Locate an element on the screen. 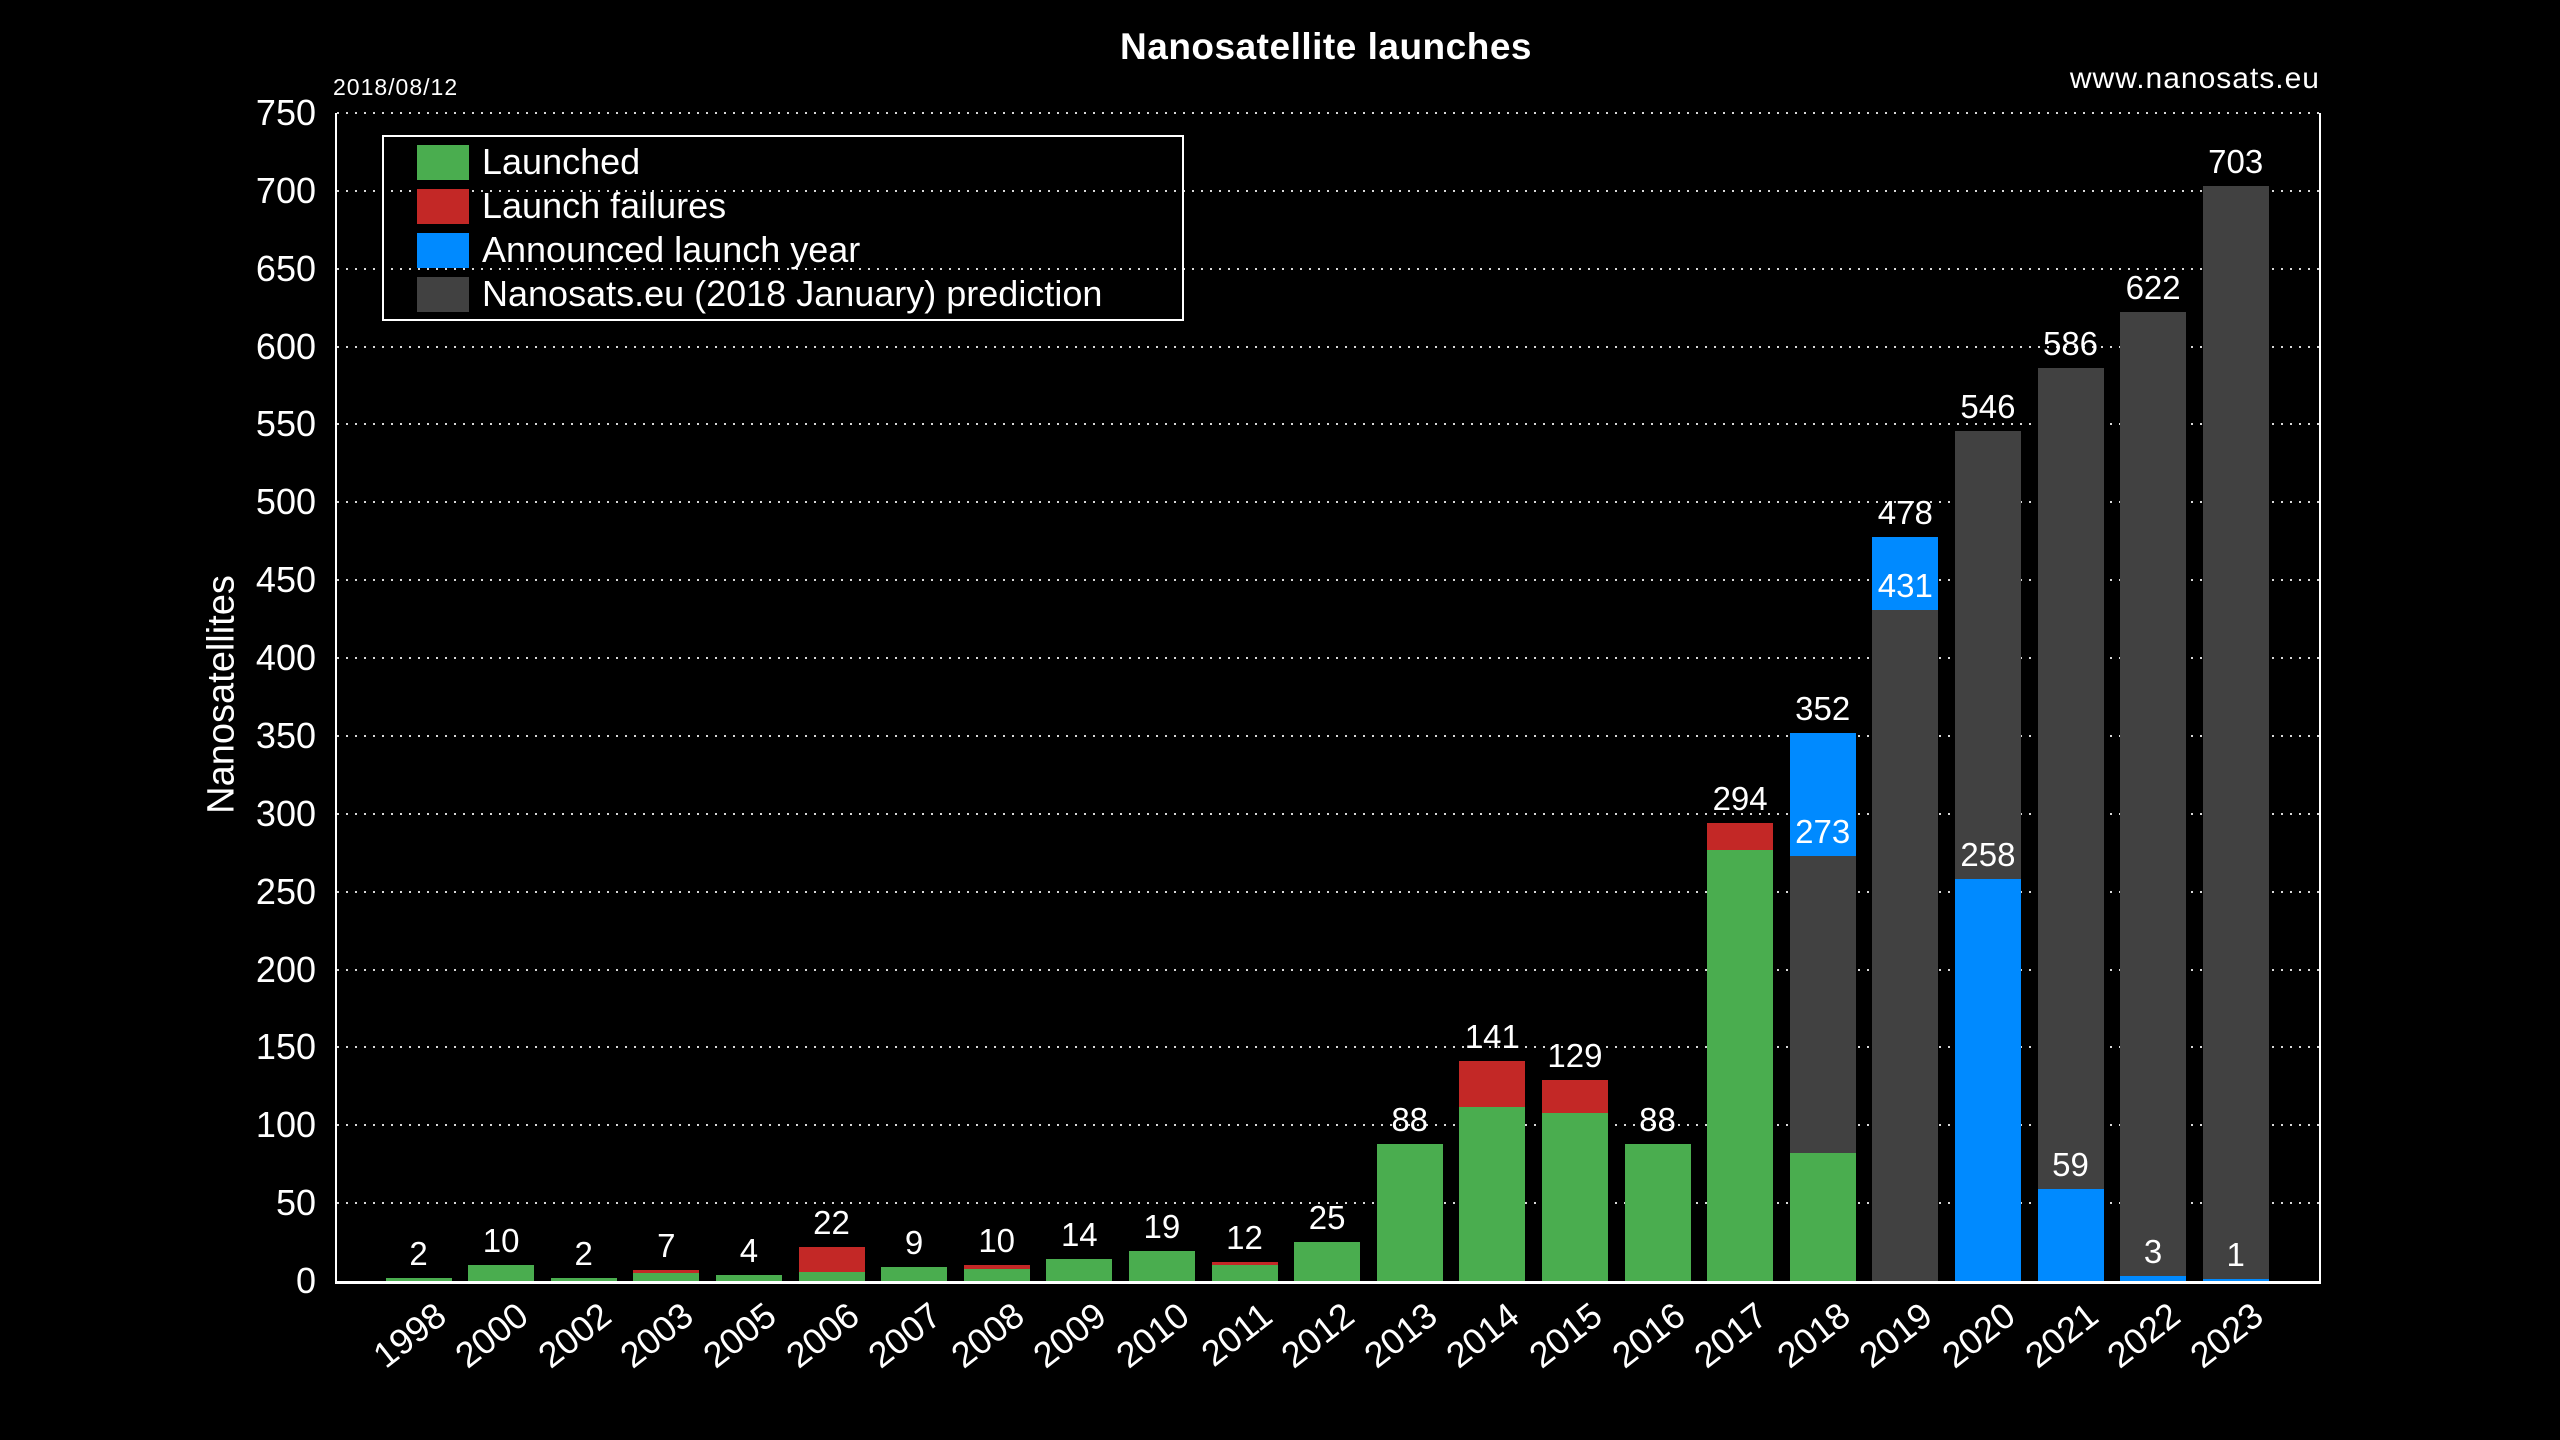  bar-value-label-2019-478: 478 is located at coordinates (1905, 512).